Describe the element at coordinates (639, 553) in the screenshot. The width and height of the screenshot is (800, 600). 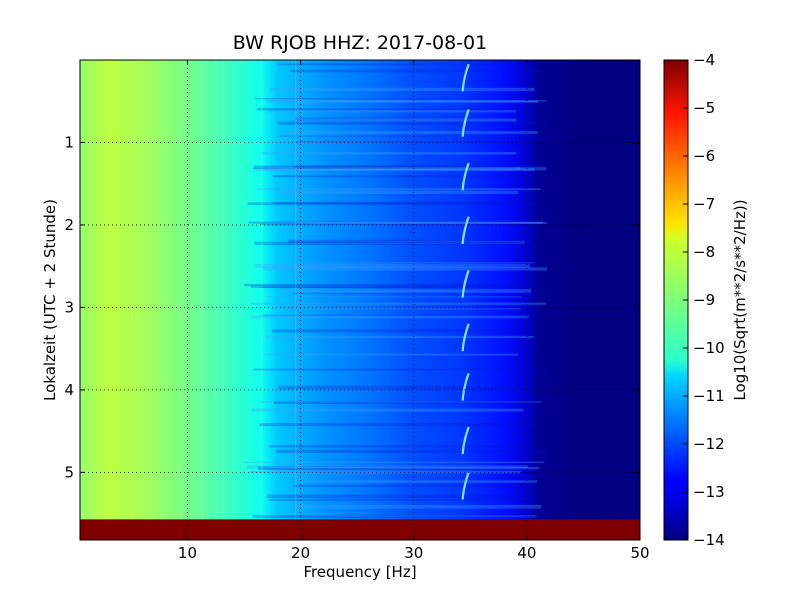
I see `x-tick-label: 50` at that location.